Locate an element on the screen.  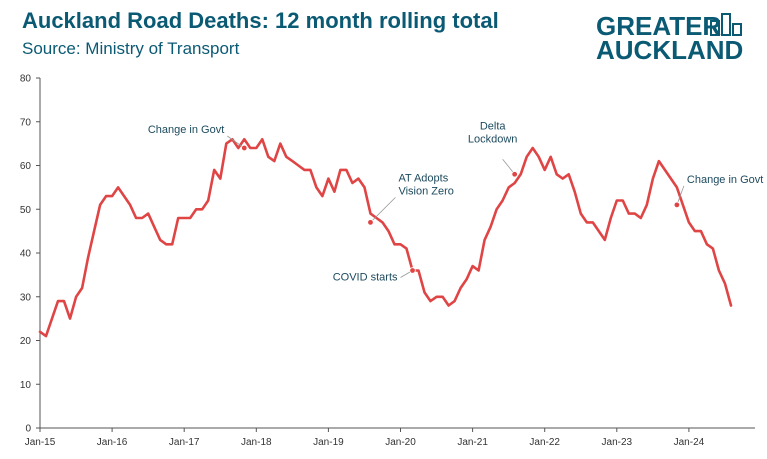
x-tick-label: Jan-16 is located at coordinates (112, 442).